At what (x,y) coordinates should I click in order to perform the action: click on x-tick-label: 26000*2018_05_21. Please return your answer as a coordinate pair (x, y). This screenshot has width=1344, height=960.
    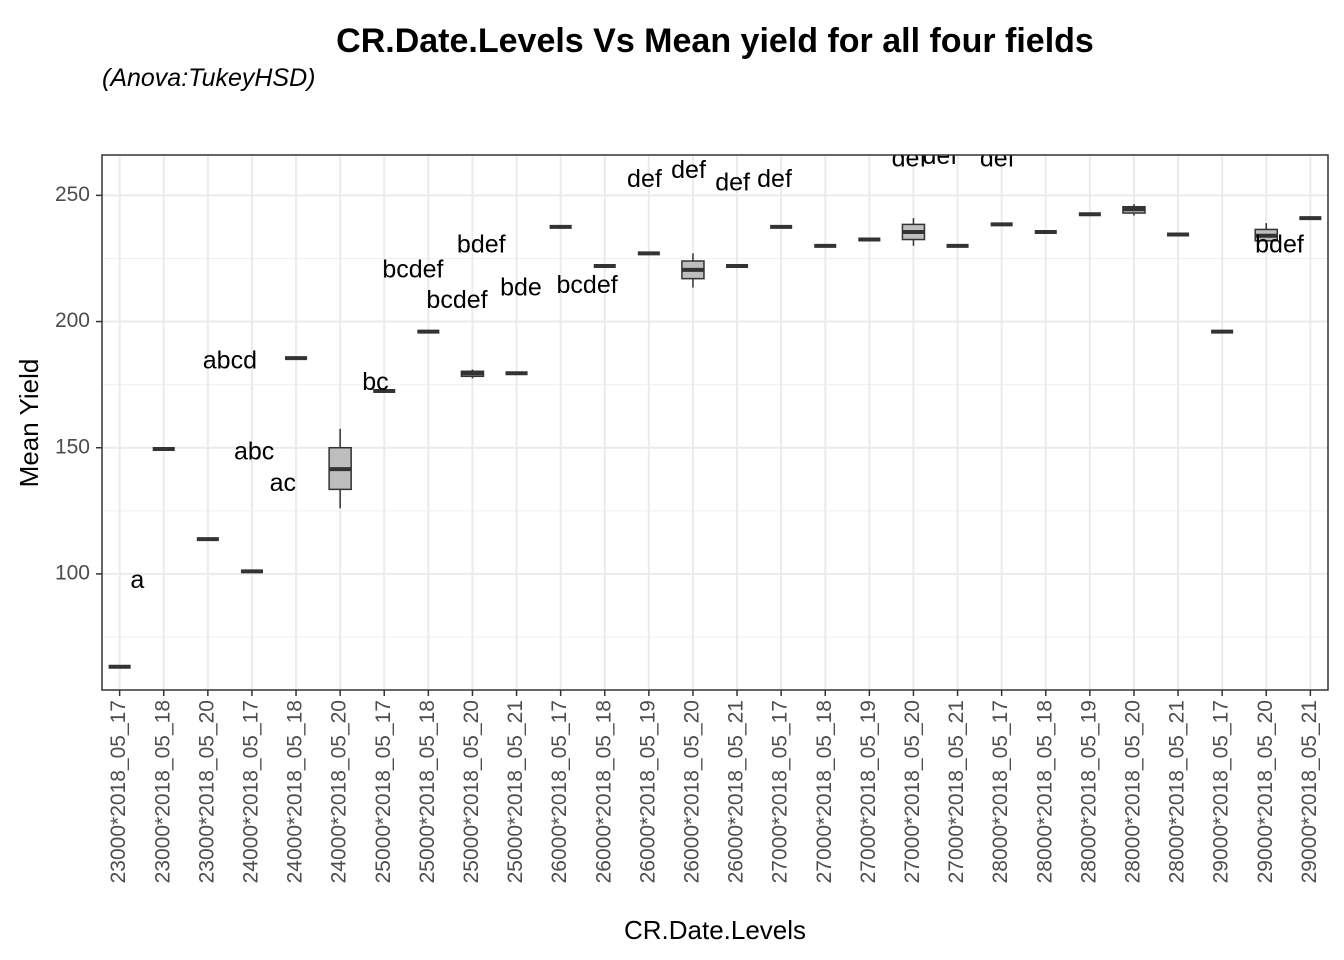
    Looking at the image, I should click on (736, 791).